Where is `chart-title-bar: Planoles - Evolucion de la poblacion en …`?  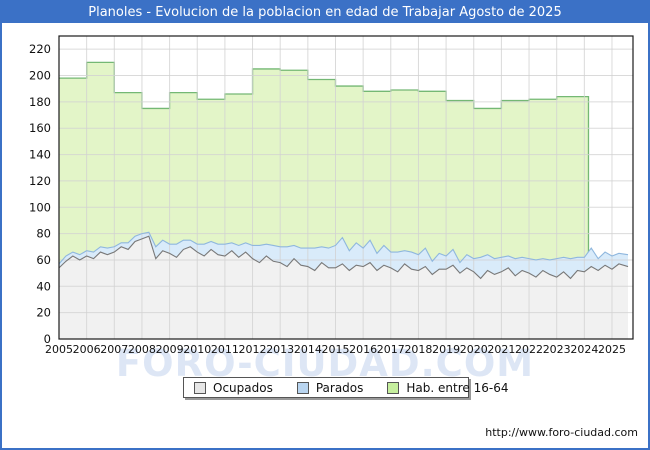 chart-title-bar: Planoles - Evolucion de la poblacion en … is located at coordinates (325, 12).